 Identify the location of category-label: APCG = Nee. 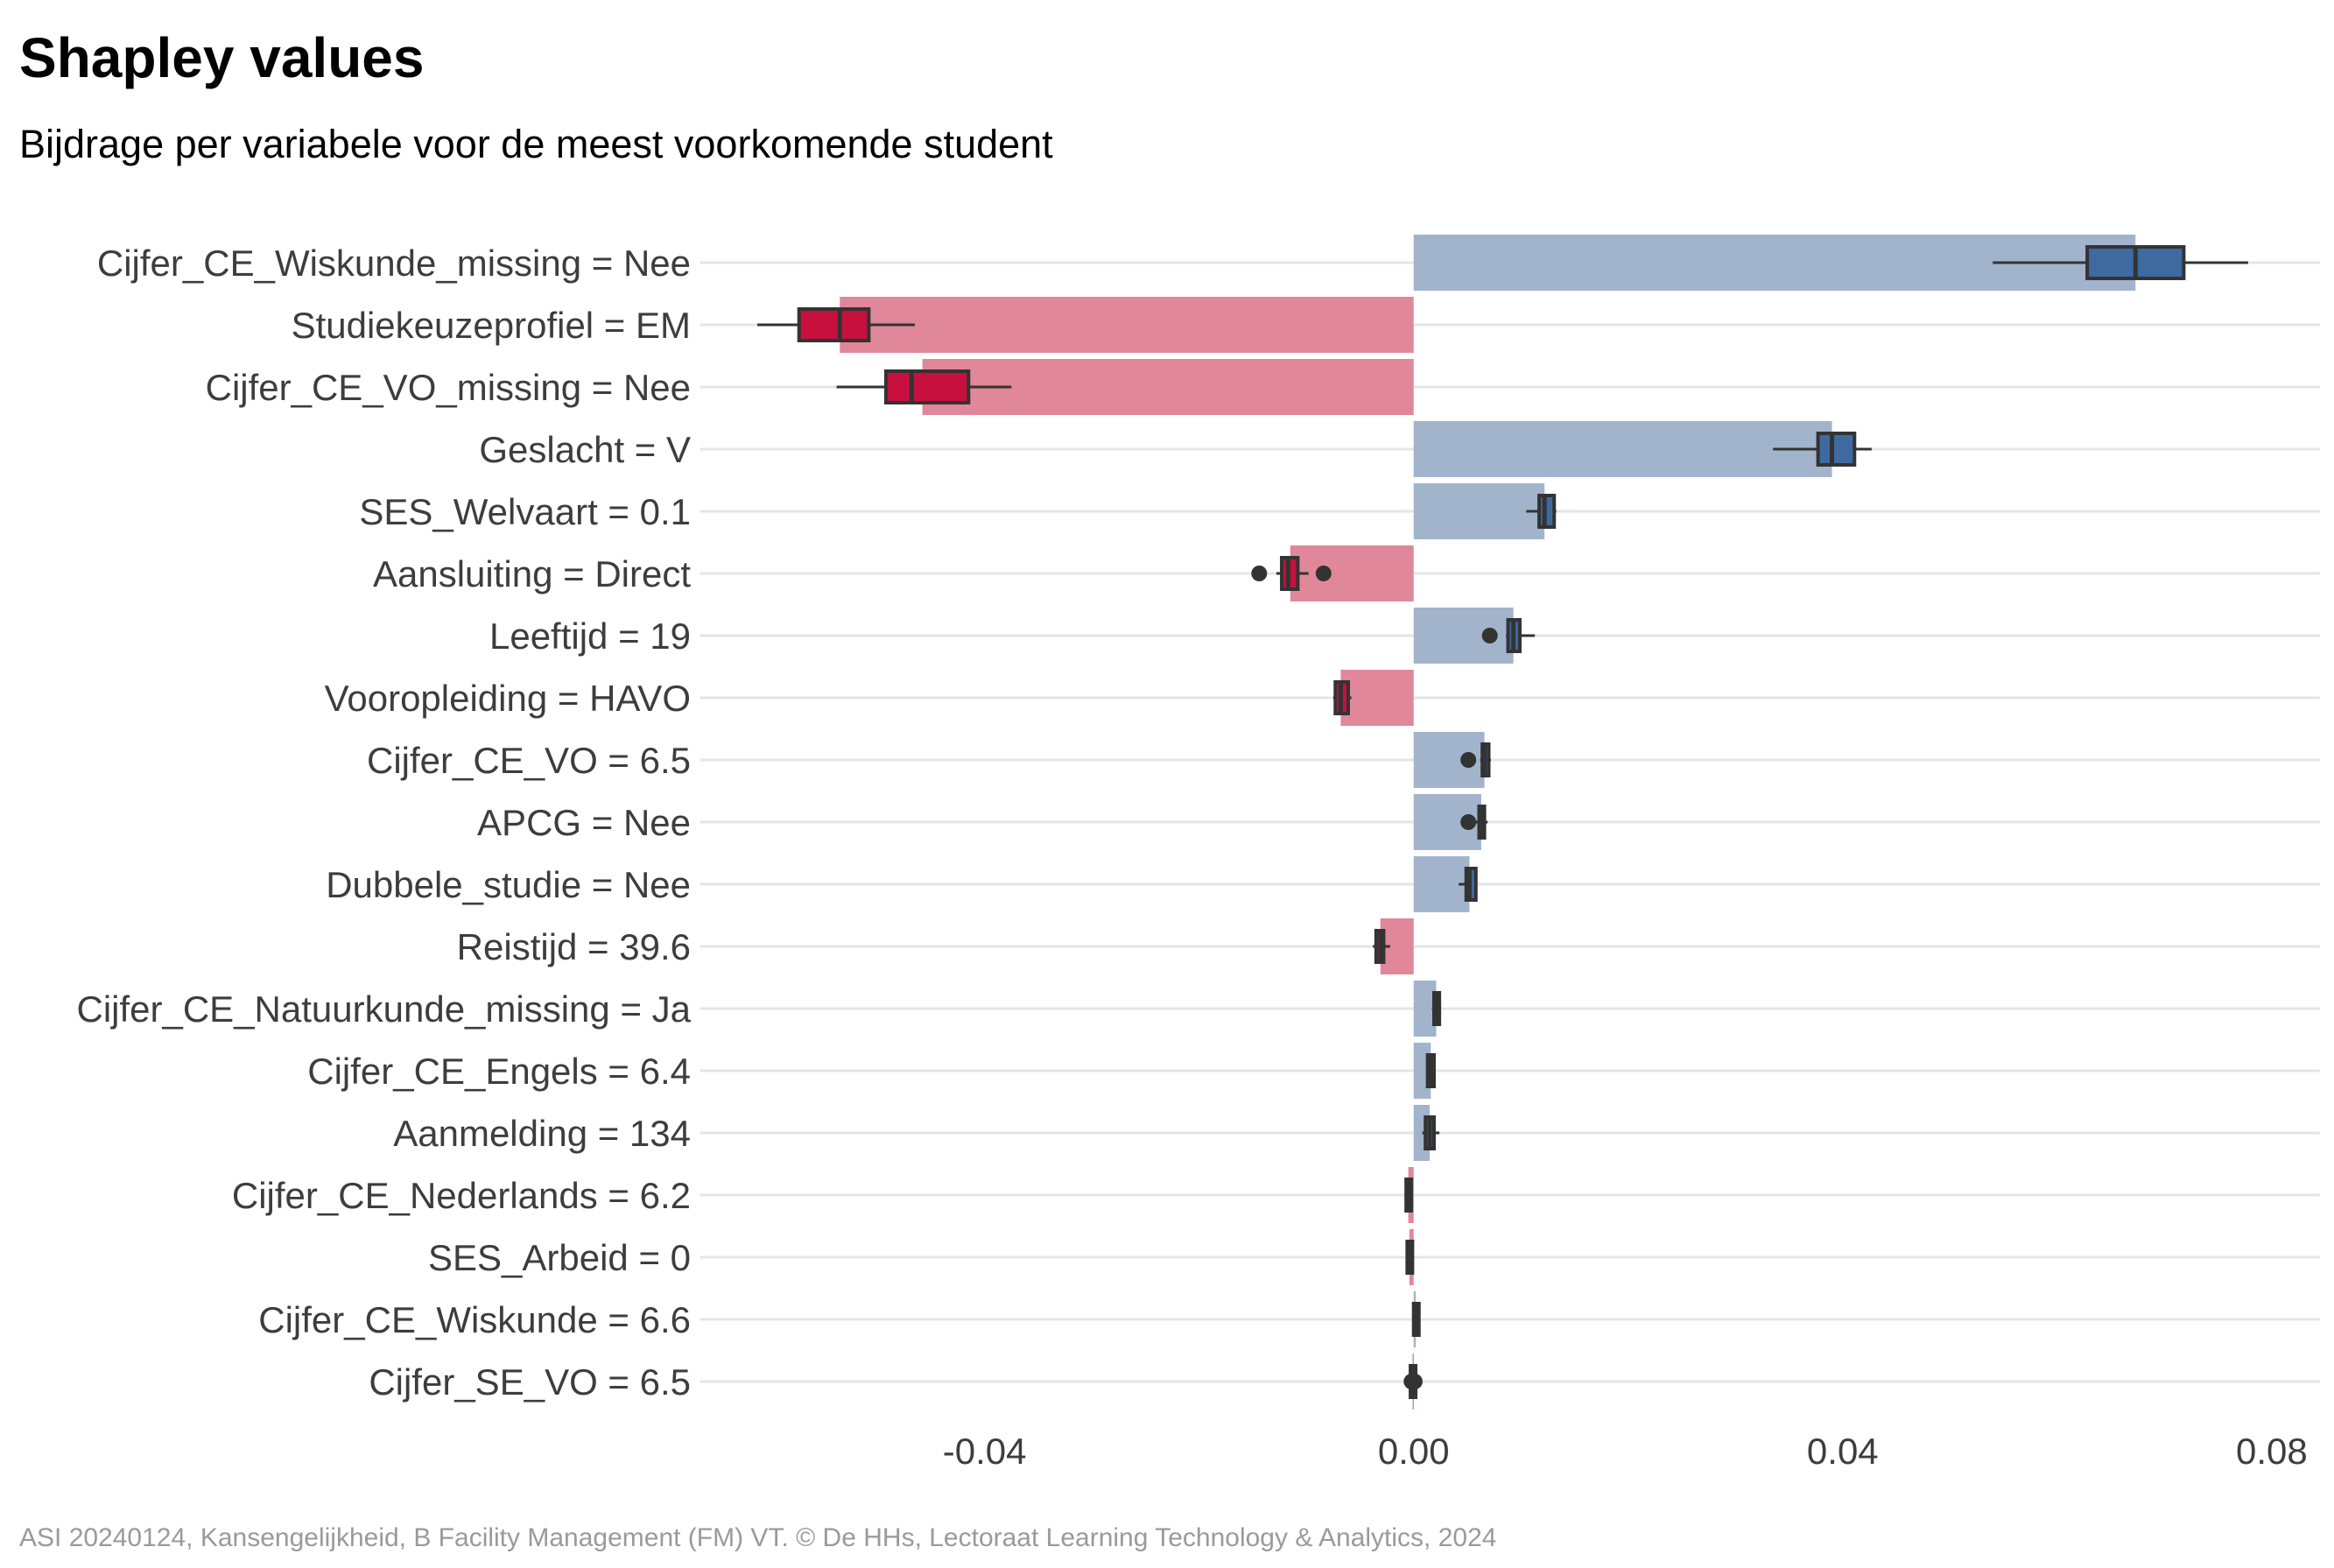
(584, 822).